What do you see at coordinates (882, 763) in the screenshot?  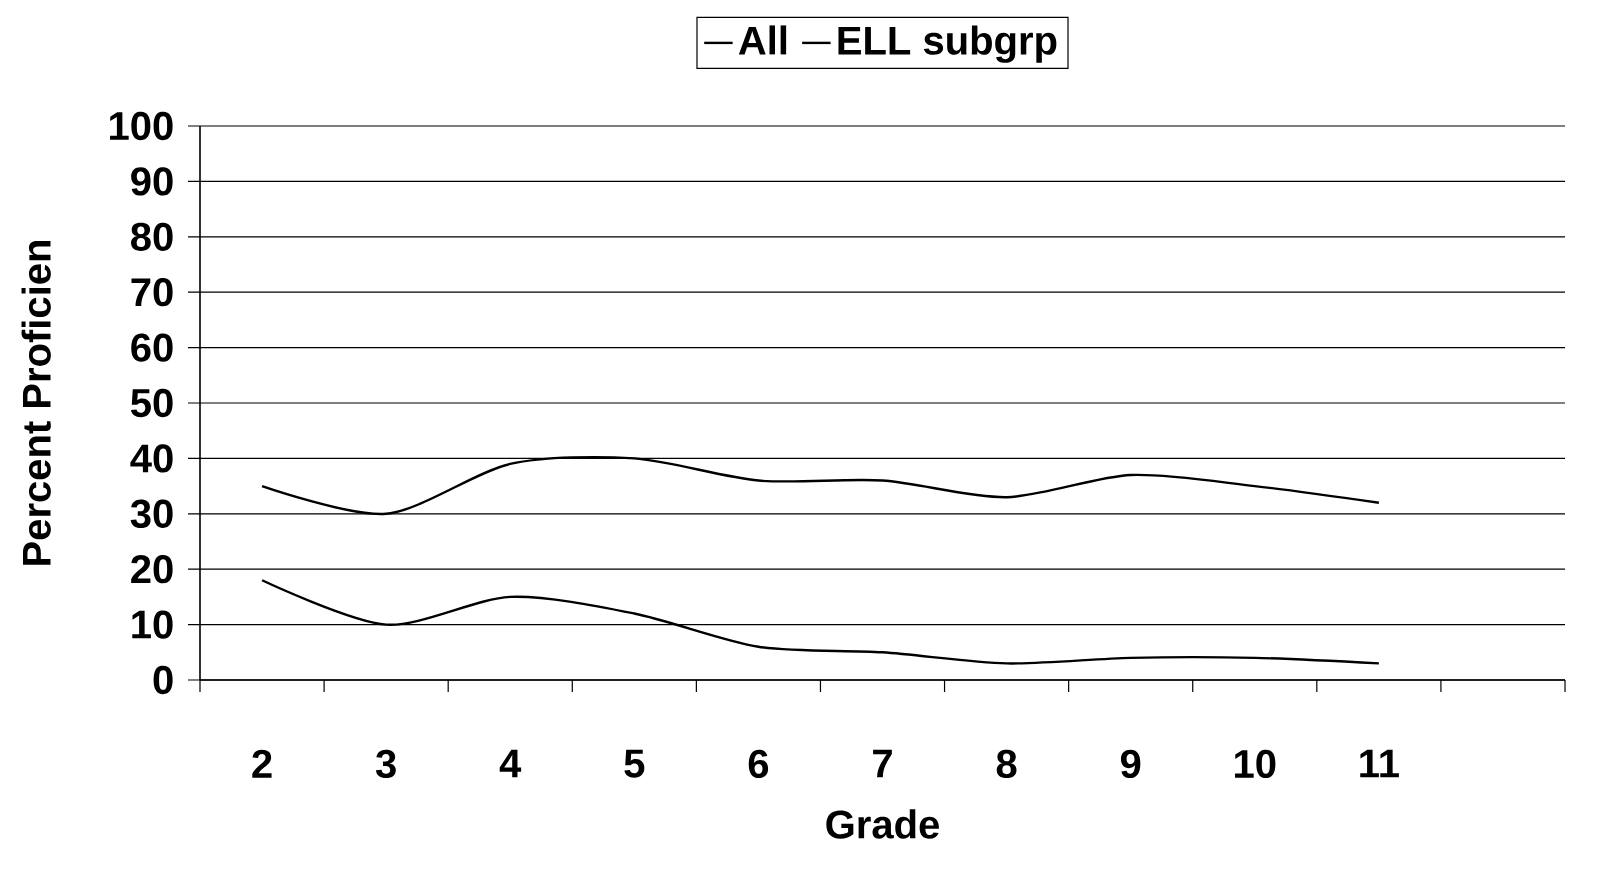 I see `x-tick-label: 7` at bounding box center [882, 763].